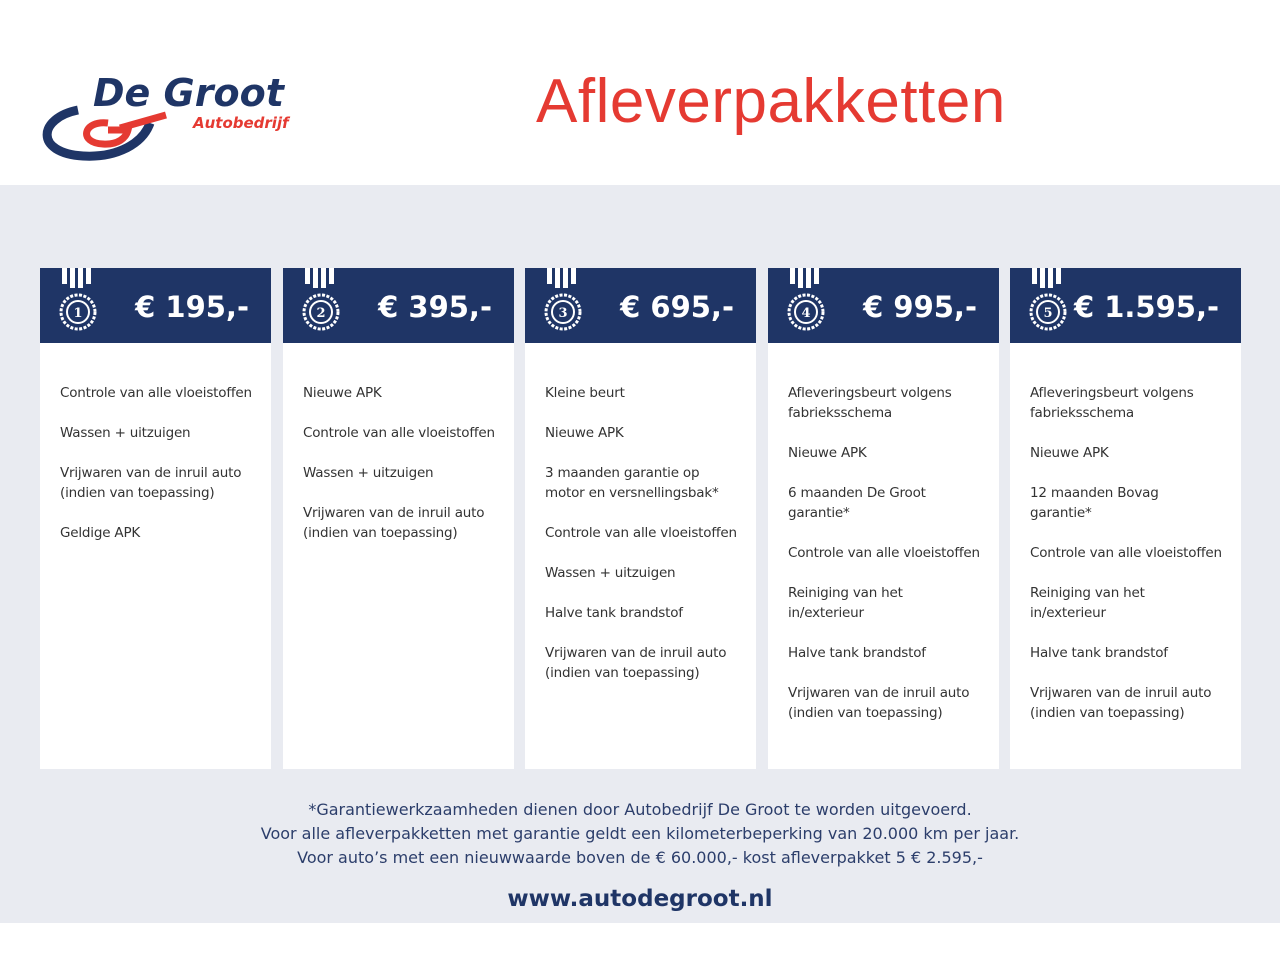  What do you see at coordinates (189, 93) in the screenshot?
I see `svg-text: De Groot` at bounding box center [189, 93].